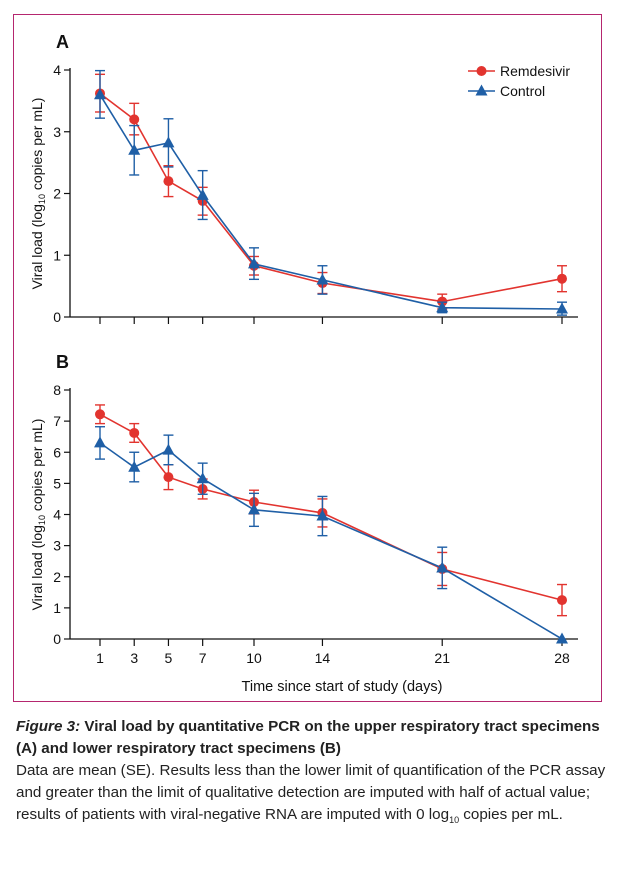 Image resolution: width=618 pixels, height=874 pixels. What do you see at coordinates (342, 687) in the screenshot?
I see `x-axis-label: Time since start of study (days)` at bounding box center [342, 687].